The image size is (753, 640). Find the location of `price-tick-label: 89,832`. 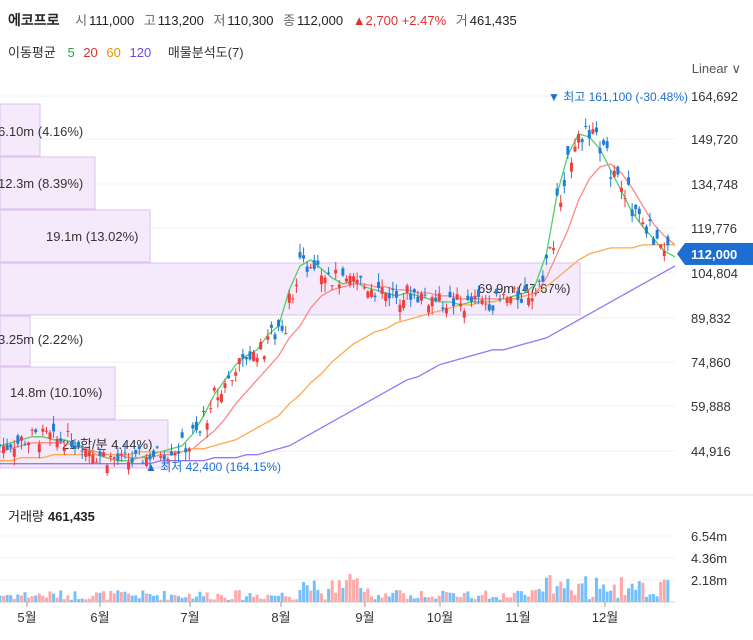

price-tick-label: 89,832 is located at coordinates (711, 318).